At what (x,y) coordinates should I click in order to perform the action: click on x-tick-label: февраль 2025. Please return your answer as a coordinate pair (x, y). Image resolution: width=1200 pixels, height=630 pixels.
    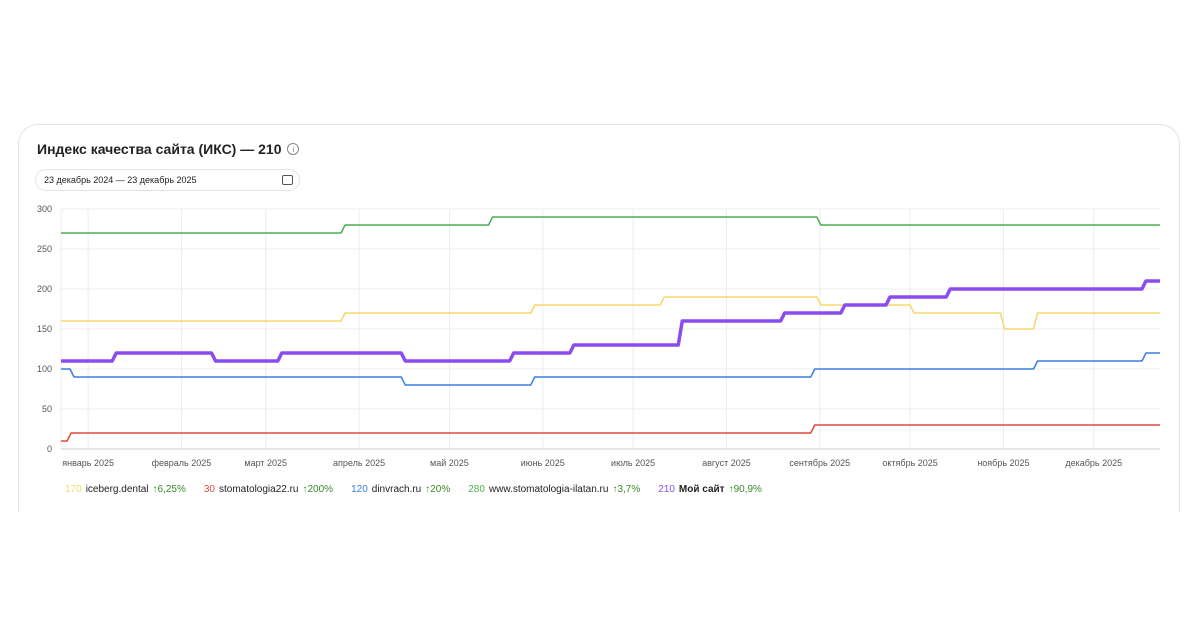
    Looking at the image, I should click on (182, 463).